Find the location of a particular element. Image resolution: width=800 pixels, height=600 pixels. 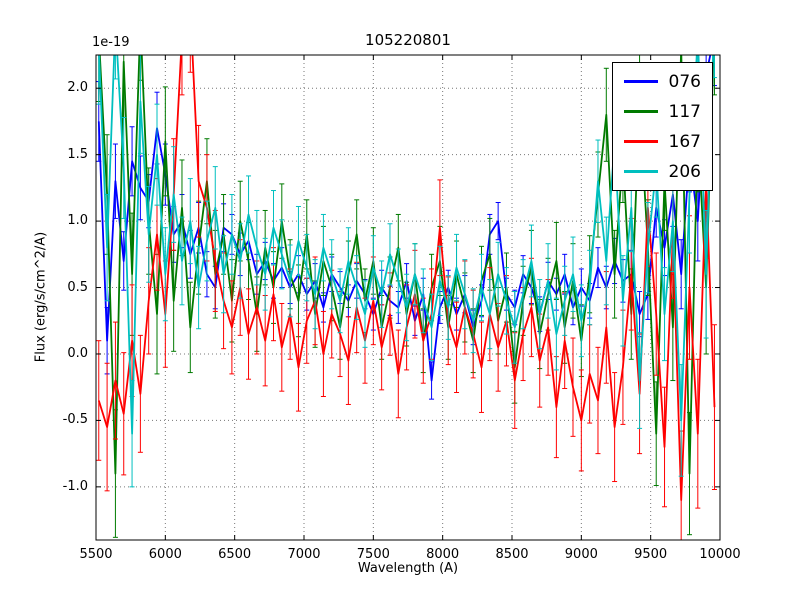

y-tick-label: 1.5 is located at coordinates (77, 154).